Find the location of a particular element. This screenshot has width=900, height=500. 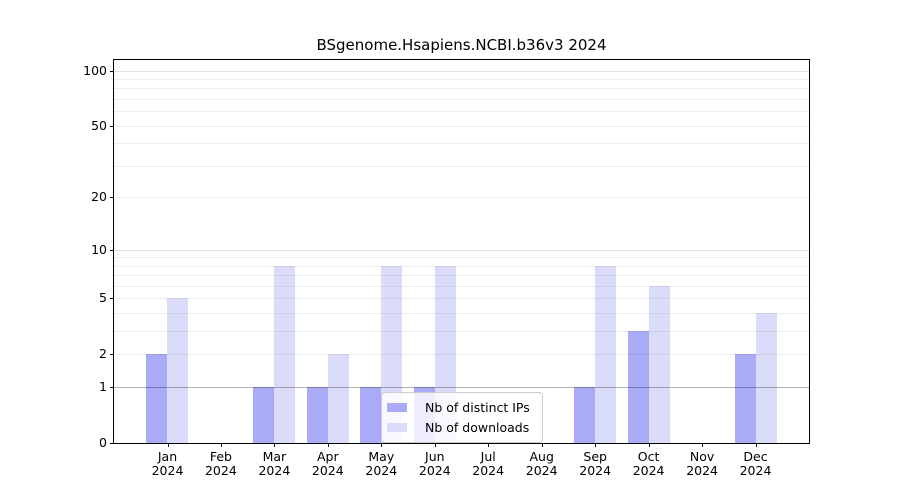

x-tick-label: Feb 2024 is located at coordinates (220, 463).